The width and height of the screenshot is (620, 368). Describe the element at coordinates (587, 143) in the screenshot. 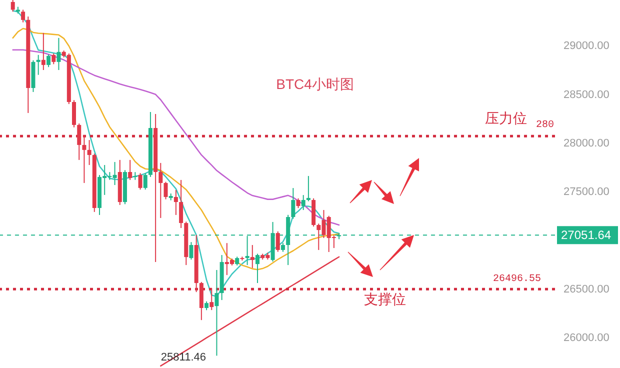

I see `y-tick-label: 28000.00` at that location.